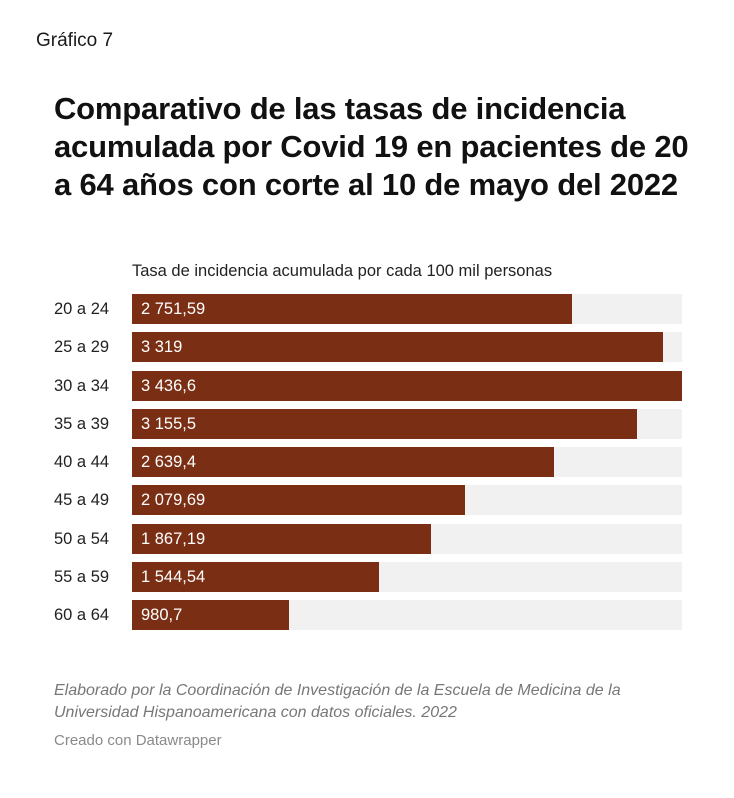 The width and height of the screenshot is (734, 798). Describe the element at coordinates (173, 577) in the screenshot. I see `bar-value-label: 1 544,54` at that location.